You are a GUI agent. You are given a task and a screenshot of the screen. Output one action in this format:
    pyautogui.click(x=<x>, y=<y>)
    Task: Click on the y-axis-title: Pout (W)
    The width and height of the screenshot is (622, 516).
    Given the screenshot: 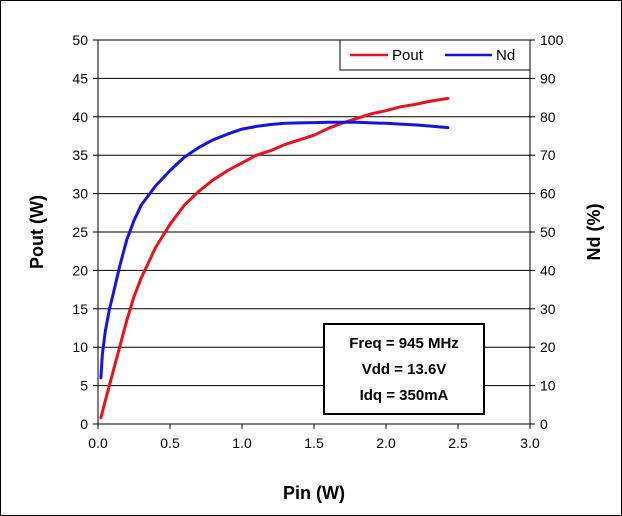 What is the action you would take?
    pyautogui.click(x=37, y=232)
    